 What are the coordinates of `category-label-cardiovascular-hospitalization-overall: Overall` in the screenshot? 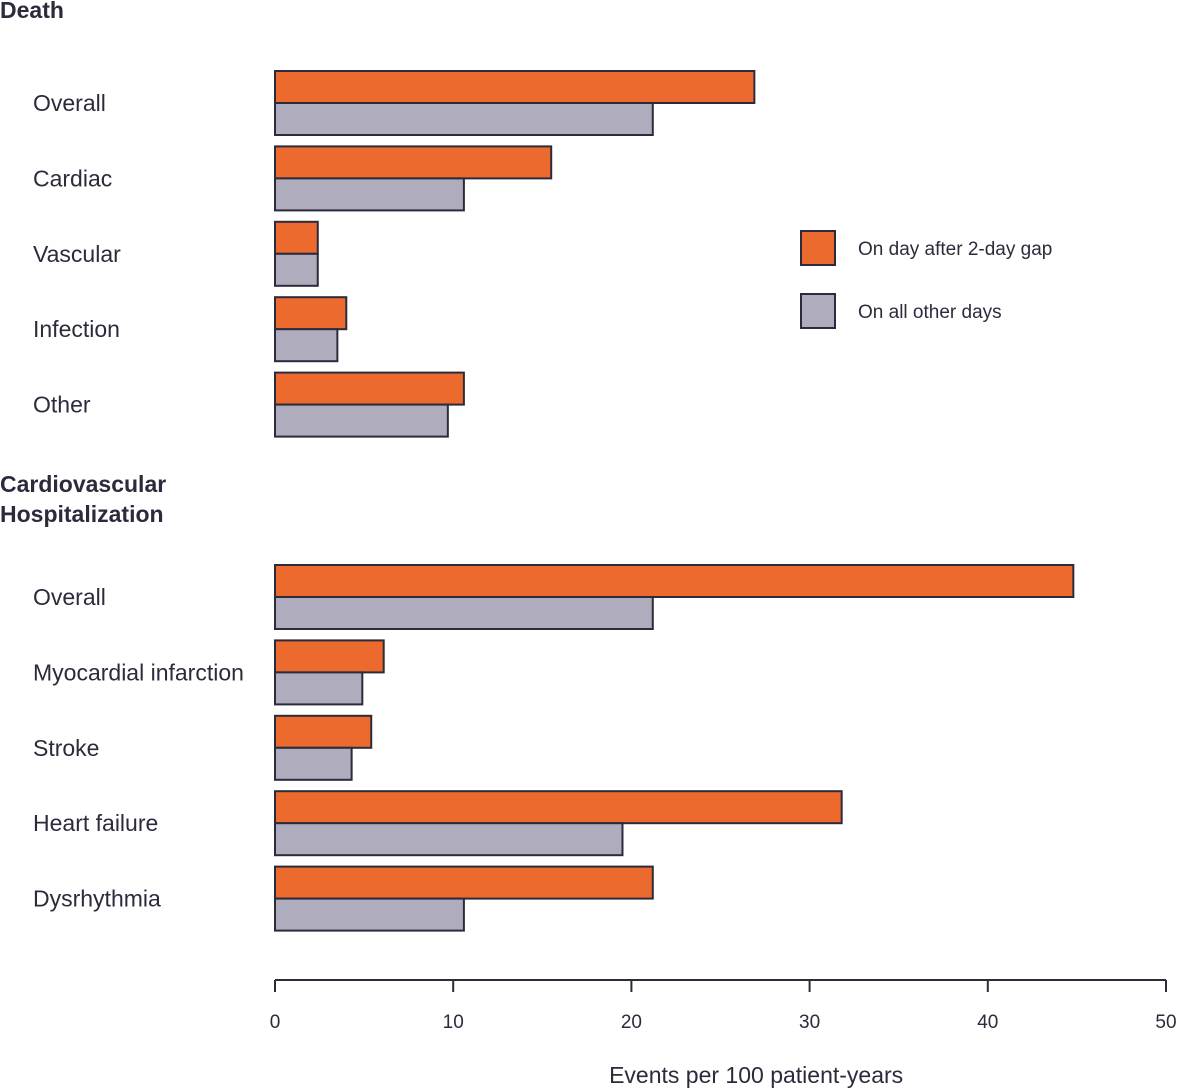 It's located at (69, 597).